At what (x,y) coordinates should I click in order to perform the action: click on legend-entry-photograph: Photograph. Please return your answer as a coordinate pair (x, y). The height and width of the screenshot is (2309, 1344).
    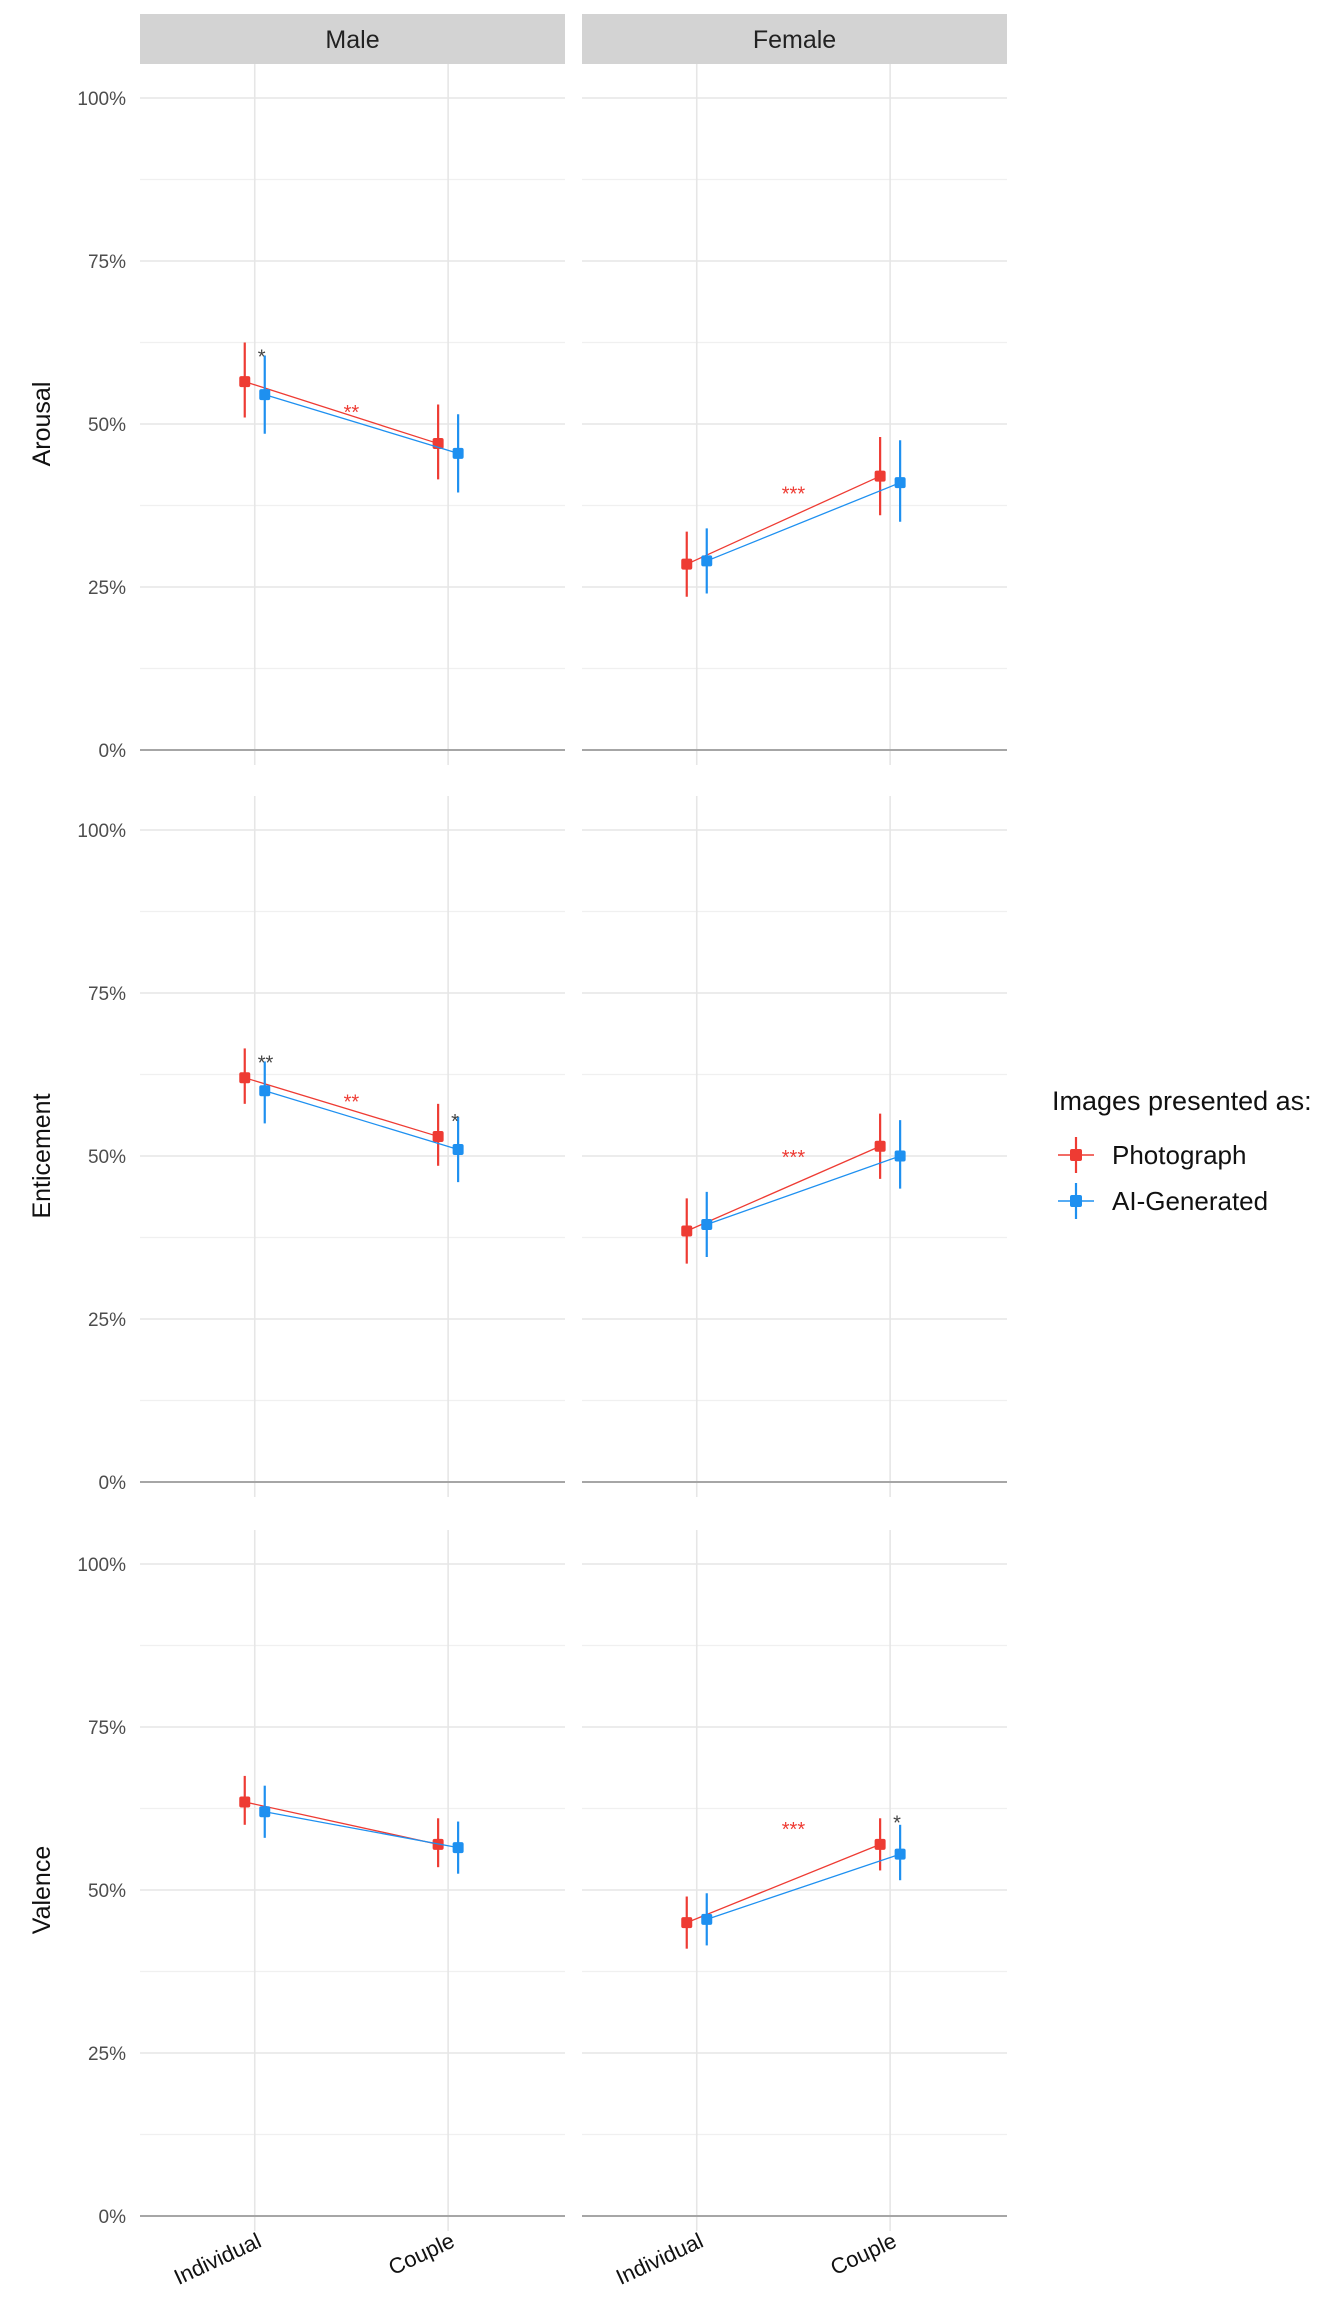
    Looking at the image, I should click on (1179, 1155).